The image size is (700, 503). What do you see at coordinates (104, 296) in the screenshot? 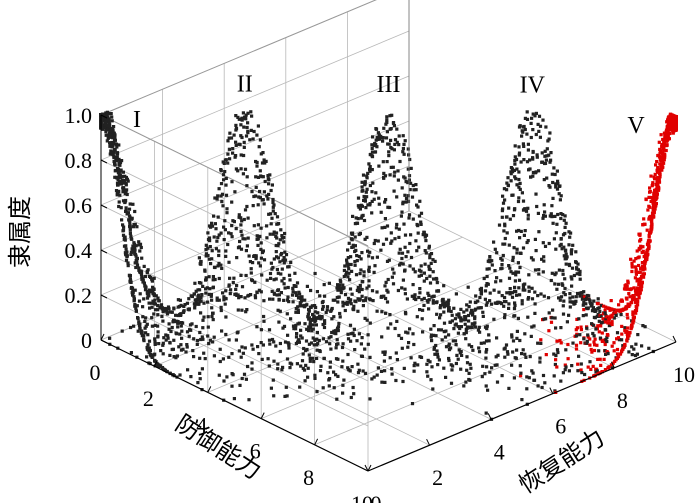
I see `z-tick-mark` at bounding box center [104, 296].